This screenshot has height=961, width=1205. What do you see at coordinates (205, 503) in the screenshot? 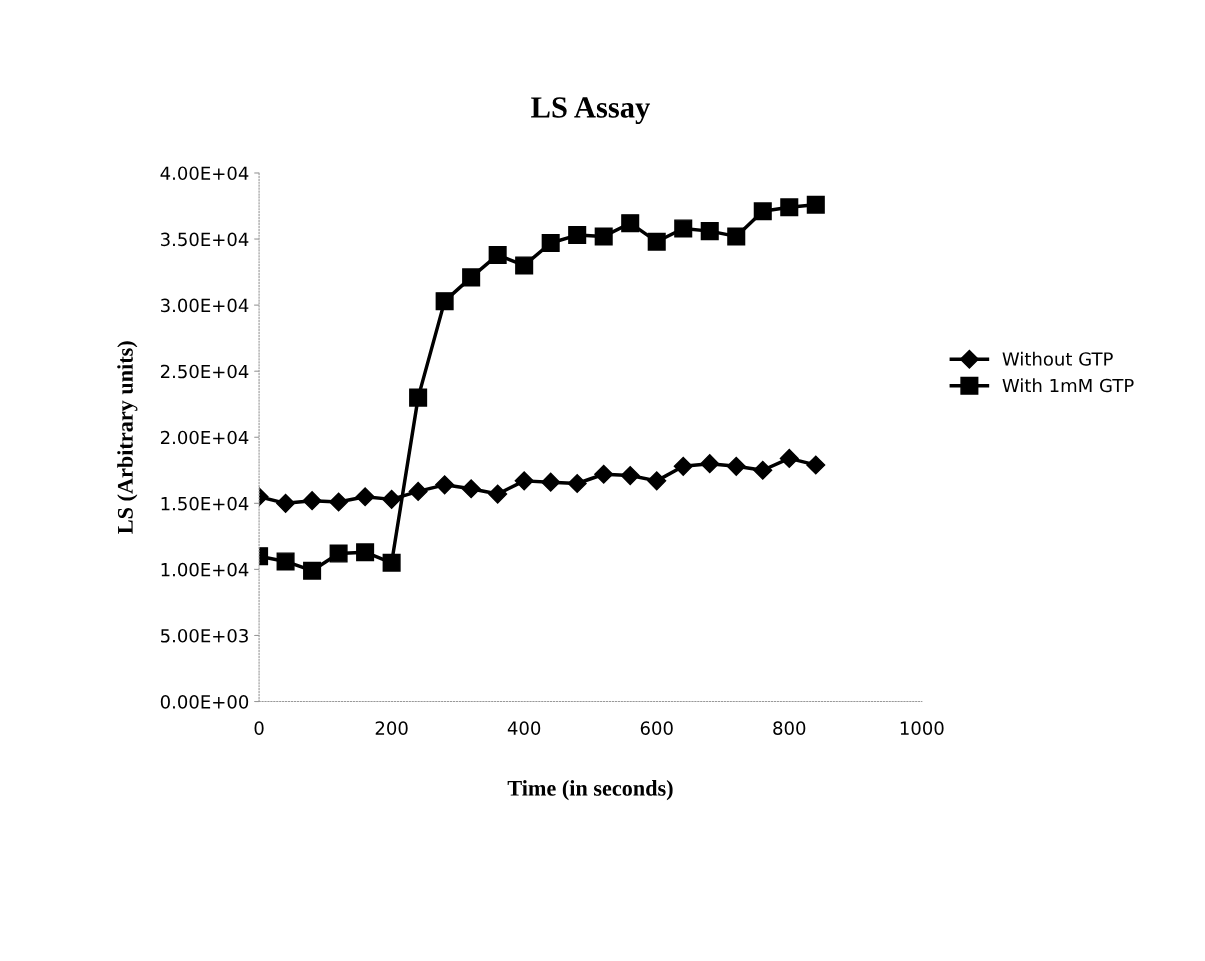
I see `y-tick-label: 1.50E+04` at bounding box center [205, 503].